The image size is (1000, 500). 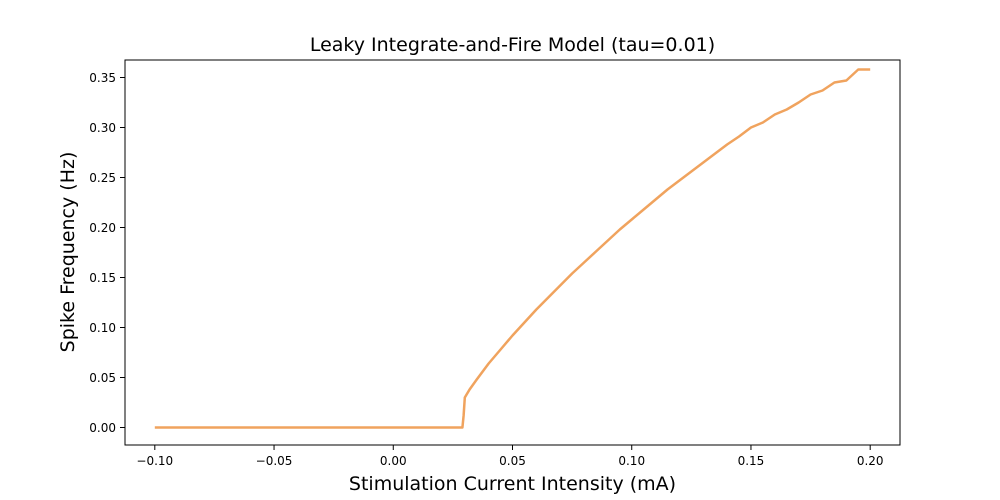 What do you see at coordinates (274, 461) in the screenshot?
I see `x-tick-label: −0.05` at bounding box center [274, 461].